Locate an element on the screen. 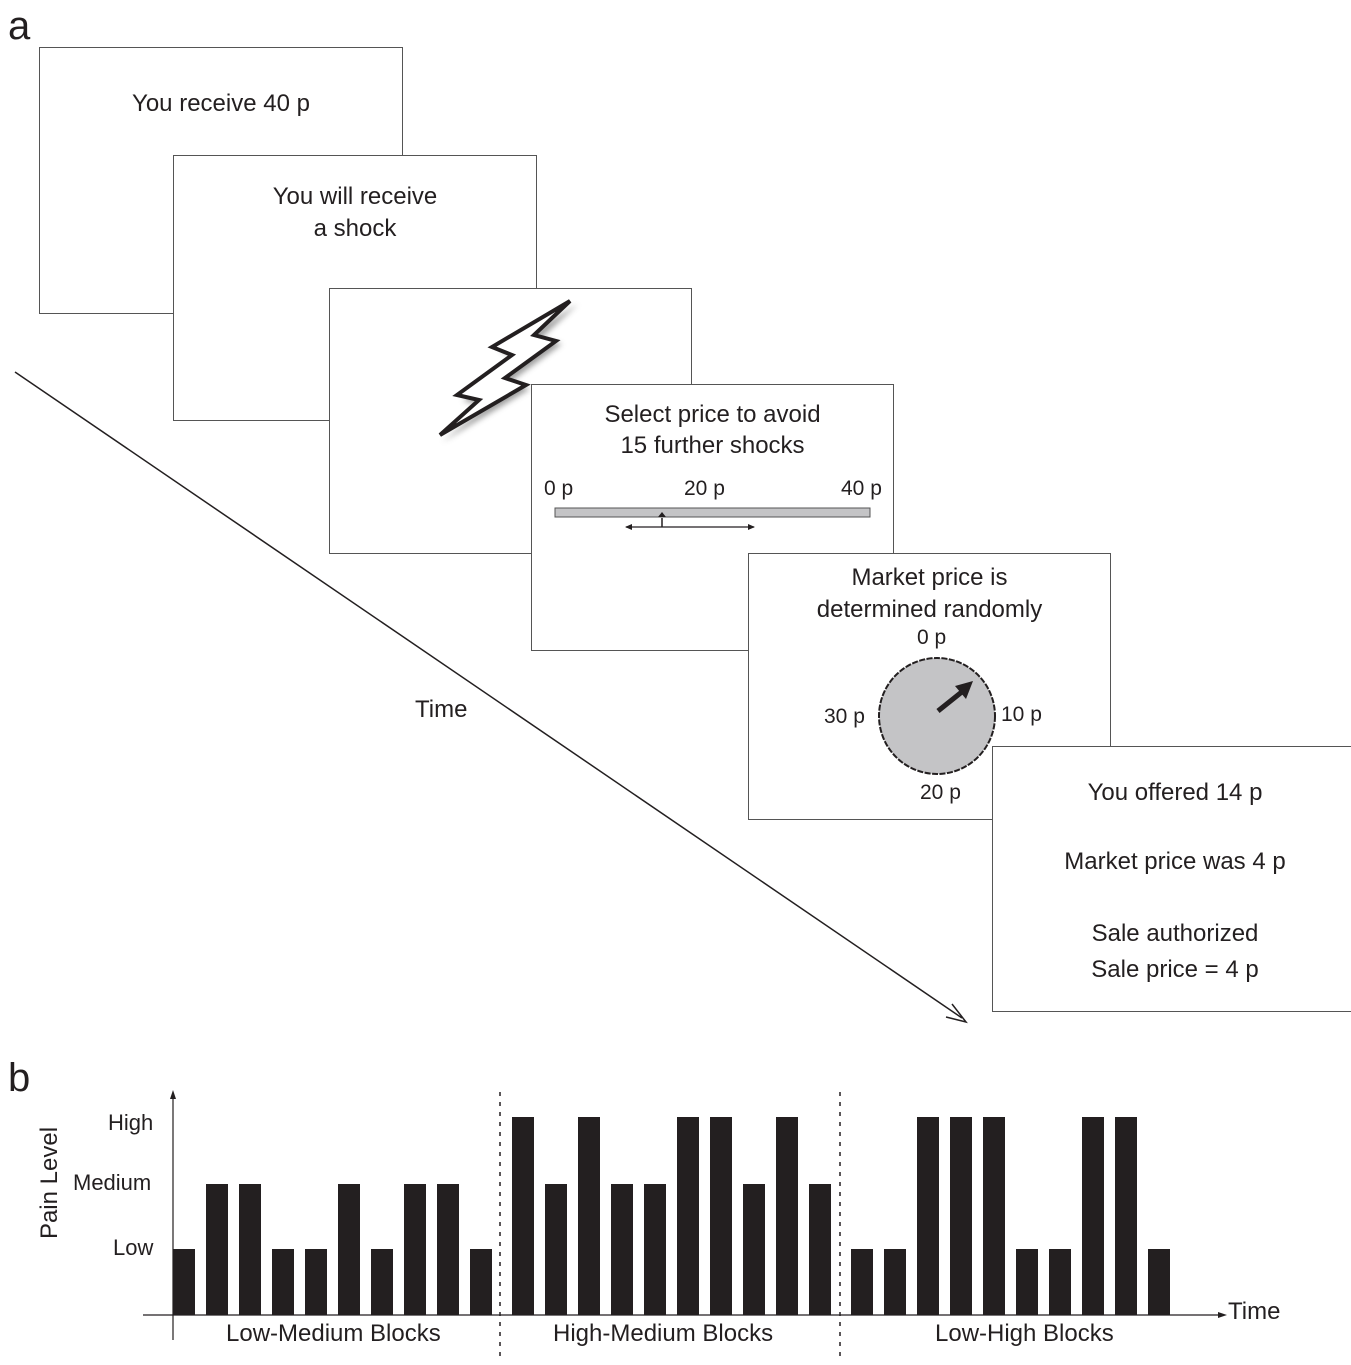 The width and height of the screenshot is (1351, 1365). outcome-market: Market price was 4 p is located at coordinates (1175, 861).